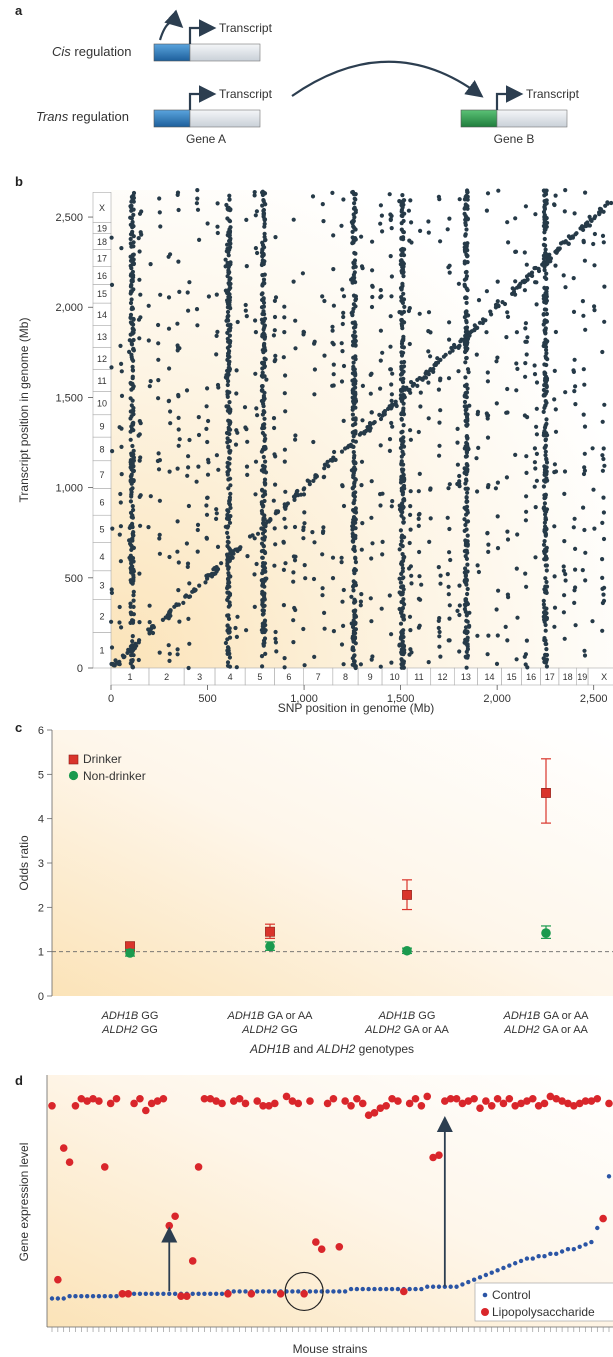 This screenshot has width=613, height=1357. I want to click on cis-transcript-text: Transcript, so click(246, 28).